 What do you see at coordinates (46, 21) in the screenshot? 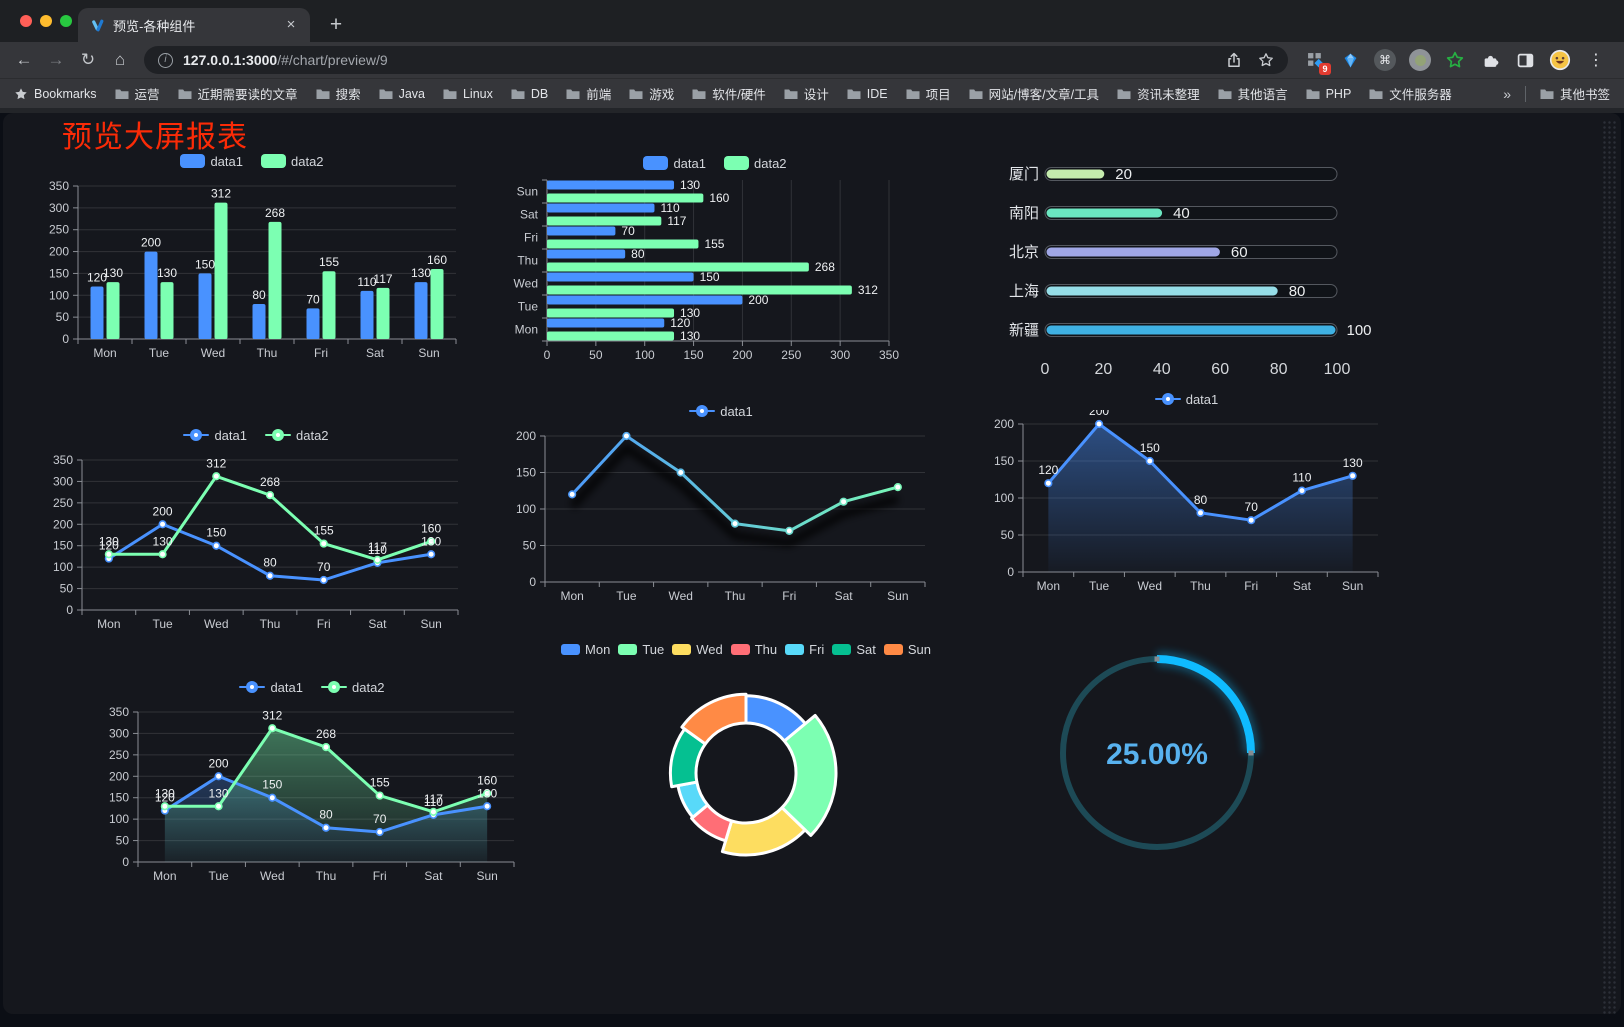
I see `minimize-window-button` at bounding box center [46, 21].